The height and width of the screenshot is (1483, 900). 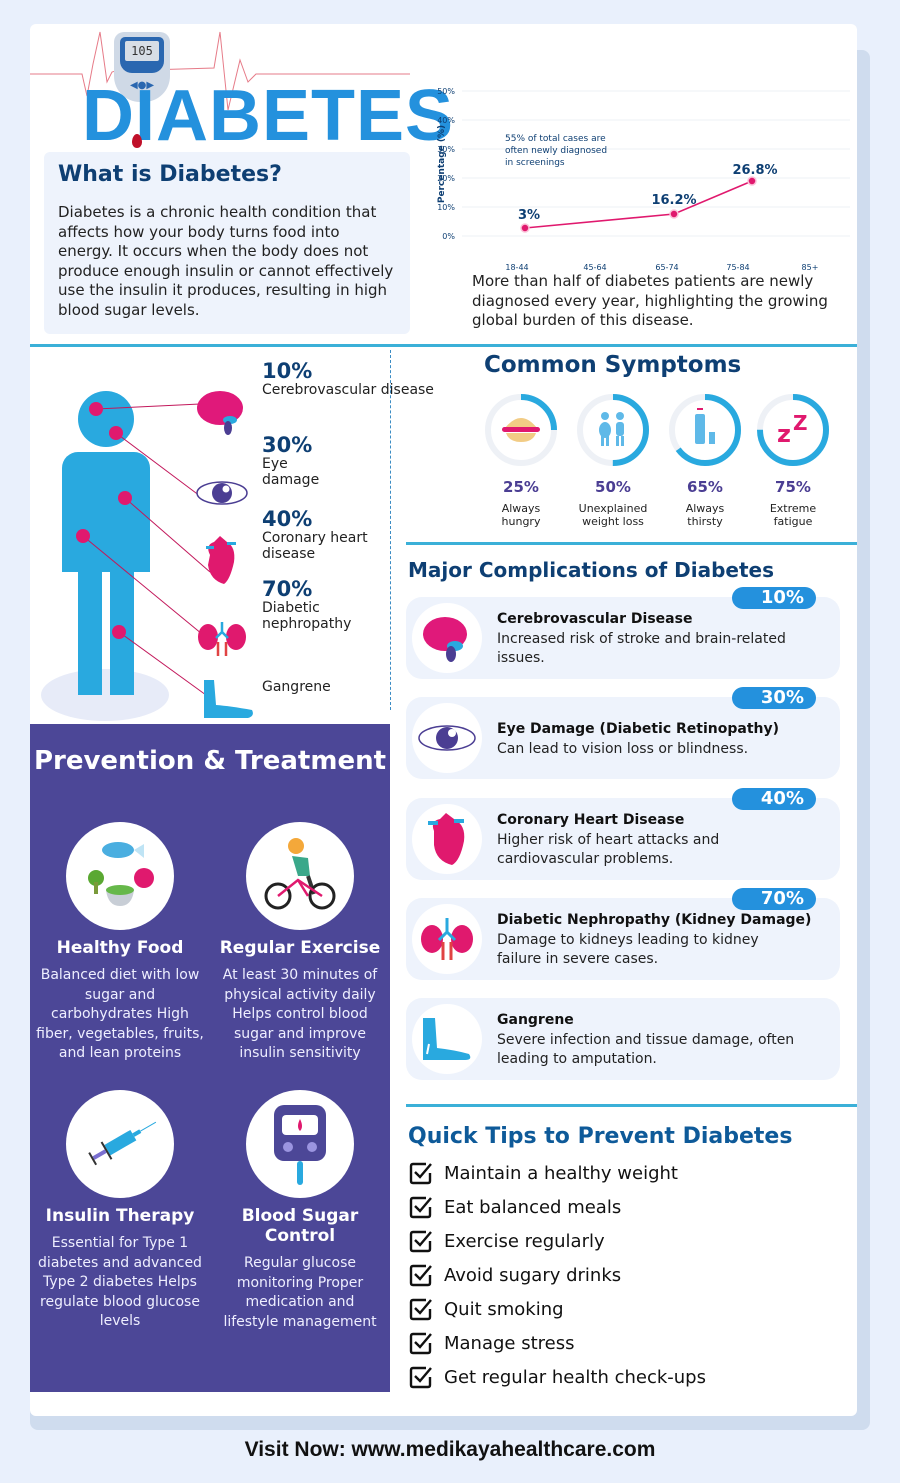 I want to click on tip-item: Avoid sugary drinks, so click(x=514, y=1275).